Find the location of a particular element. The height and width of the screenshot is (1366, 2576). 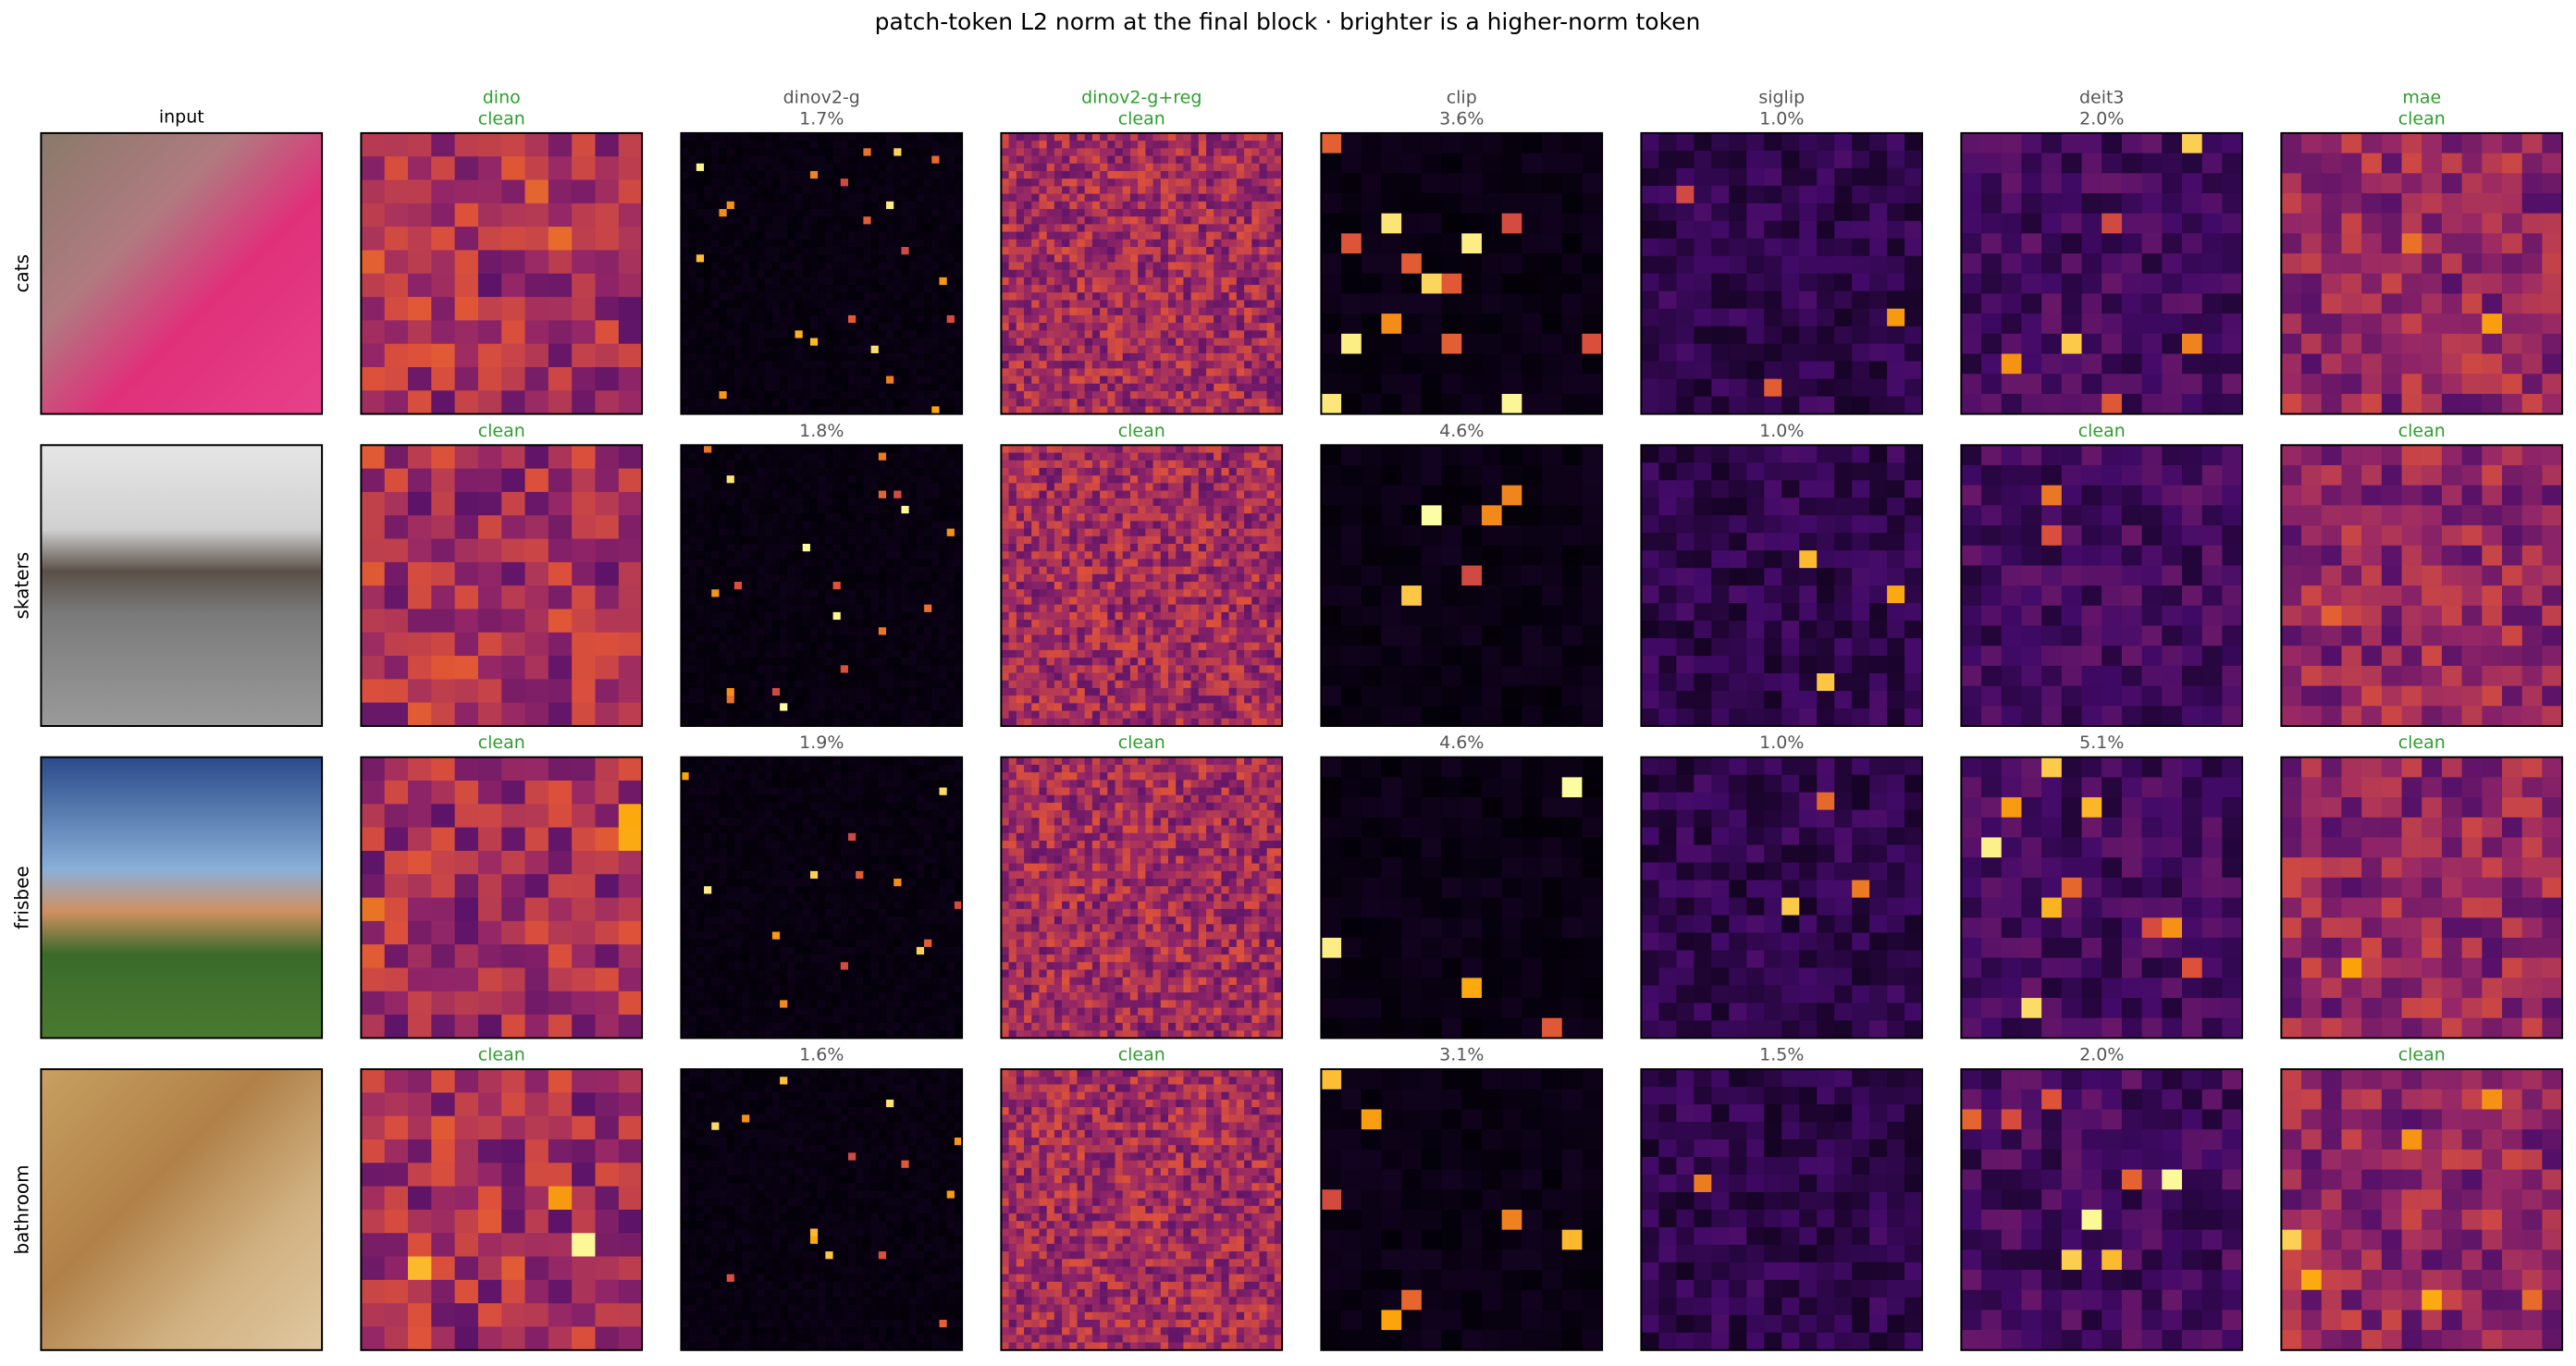

cell-label: clean is located at coordinates (2422, 119).